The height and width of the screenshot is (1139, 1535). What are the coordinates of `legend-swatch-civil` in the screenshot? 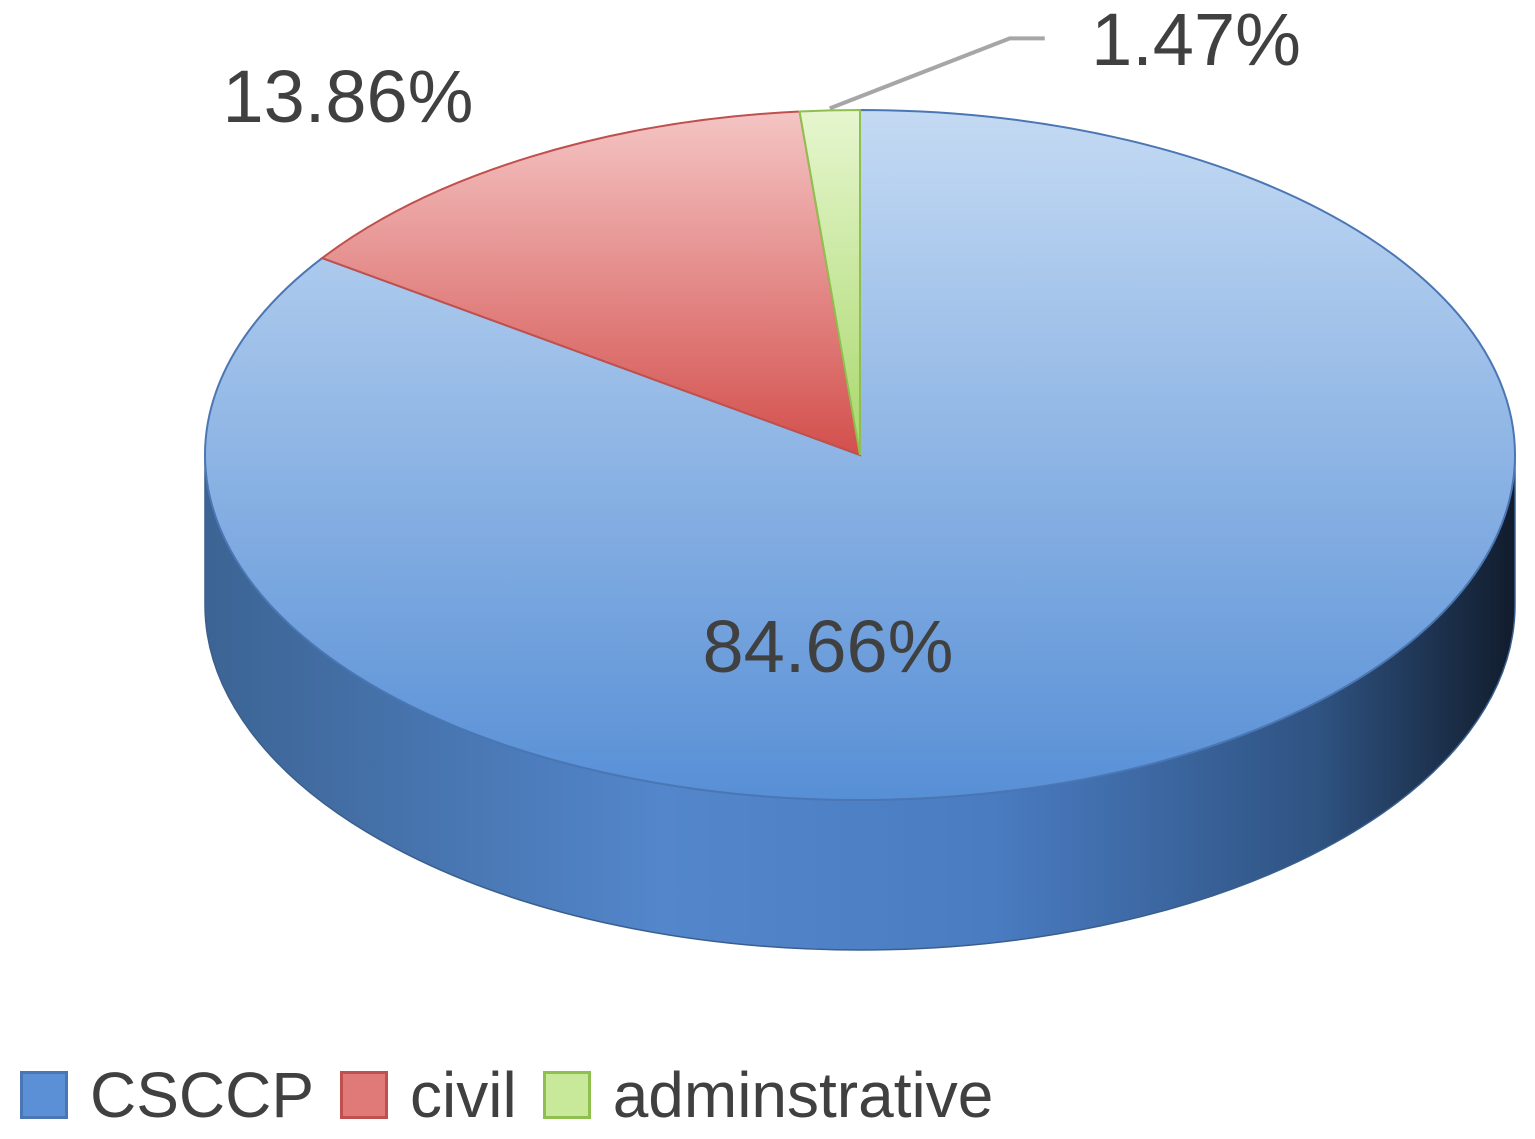 It's located at (364, 1095).